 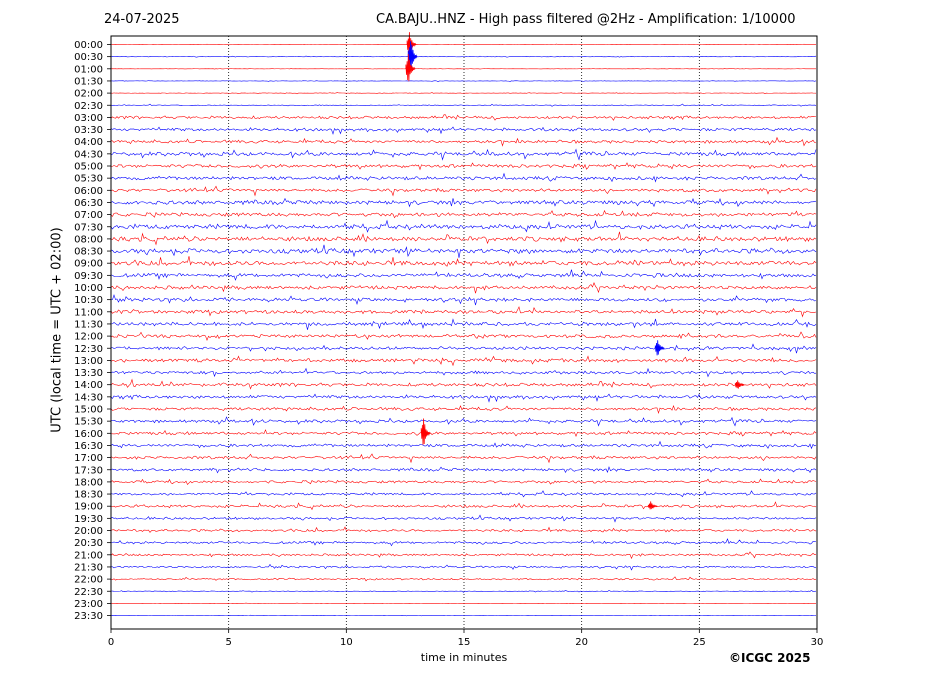 What do you see at coordinates (88, 167) in the screenshot?
I see `y-tick-label: 05:00` at bounding box center [88, 167].